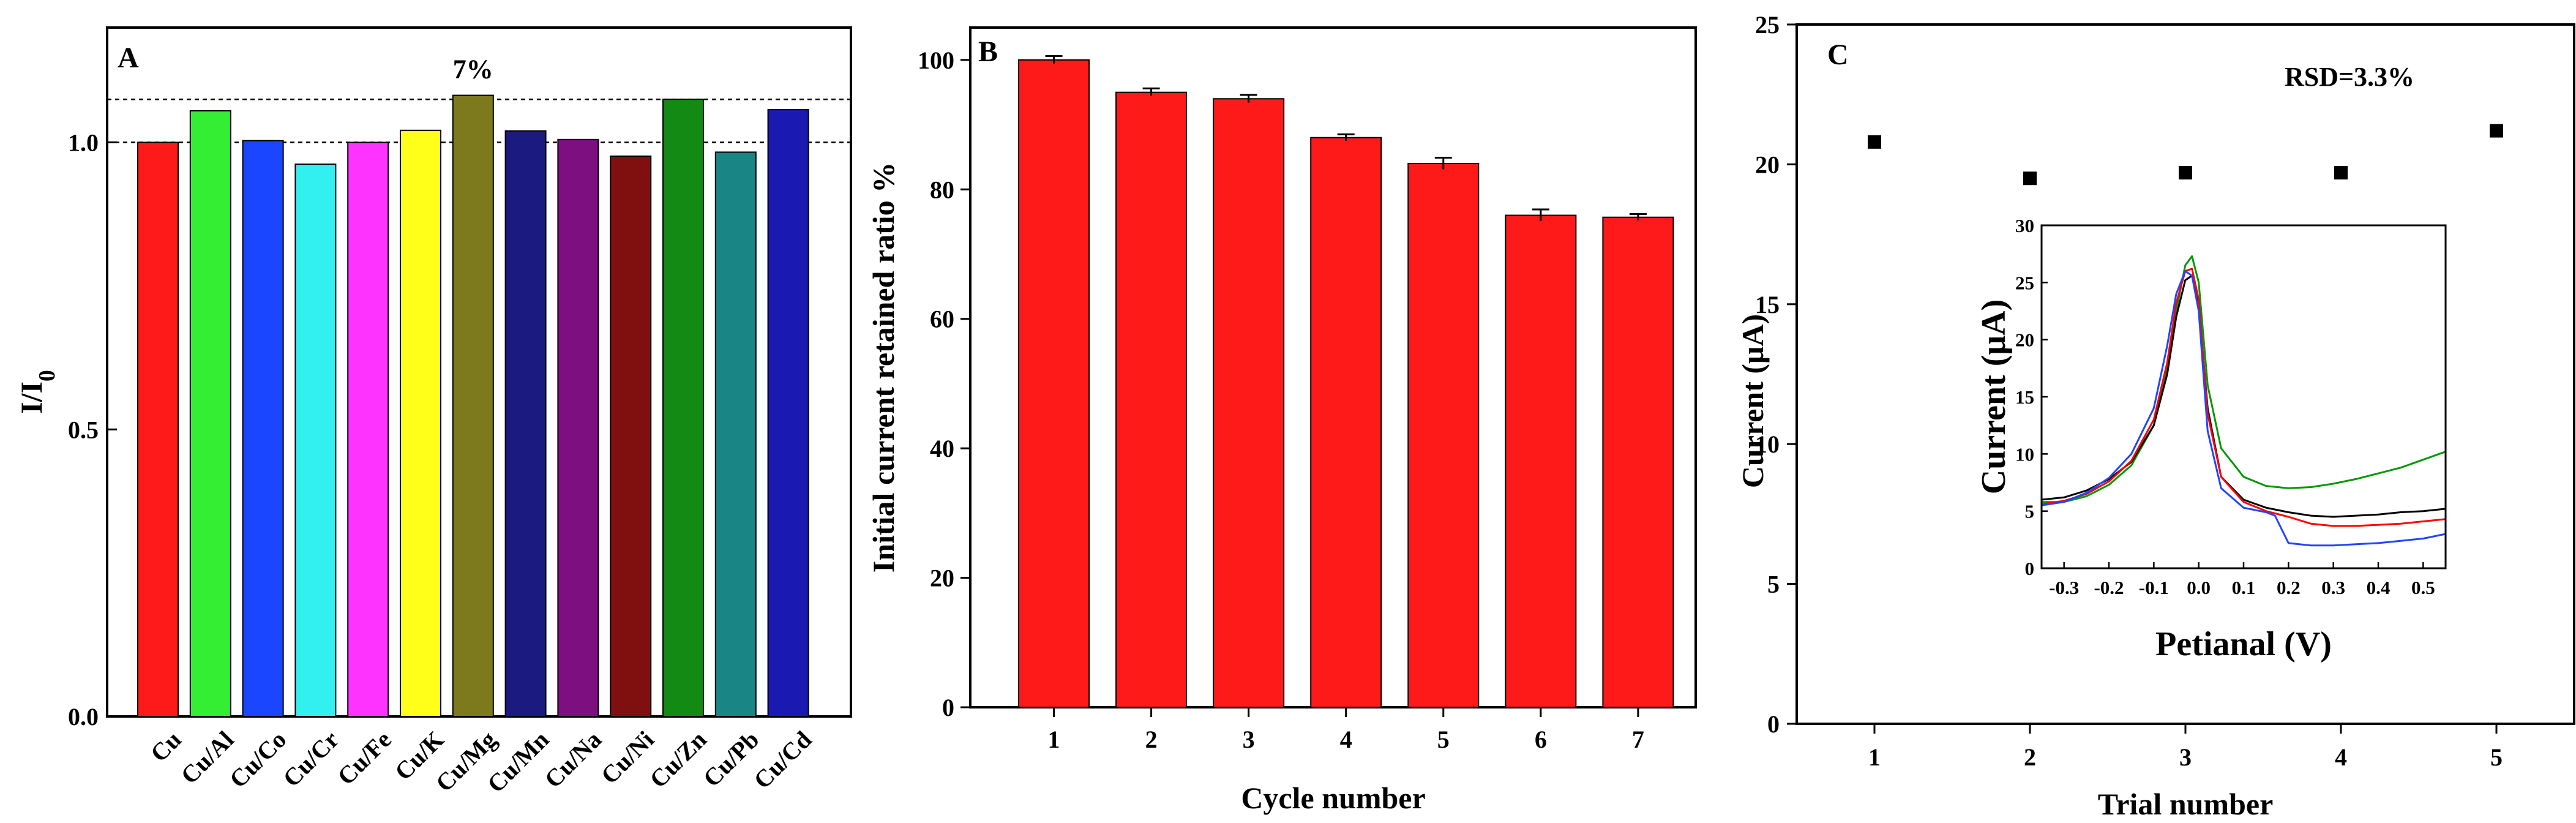  Describe the element at coordinates (948, 707) in the screenshot. I see `panel-b-y-tick-label: 0` at that location.